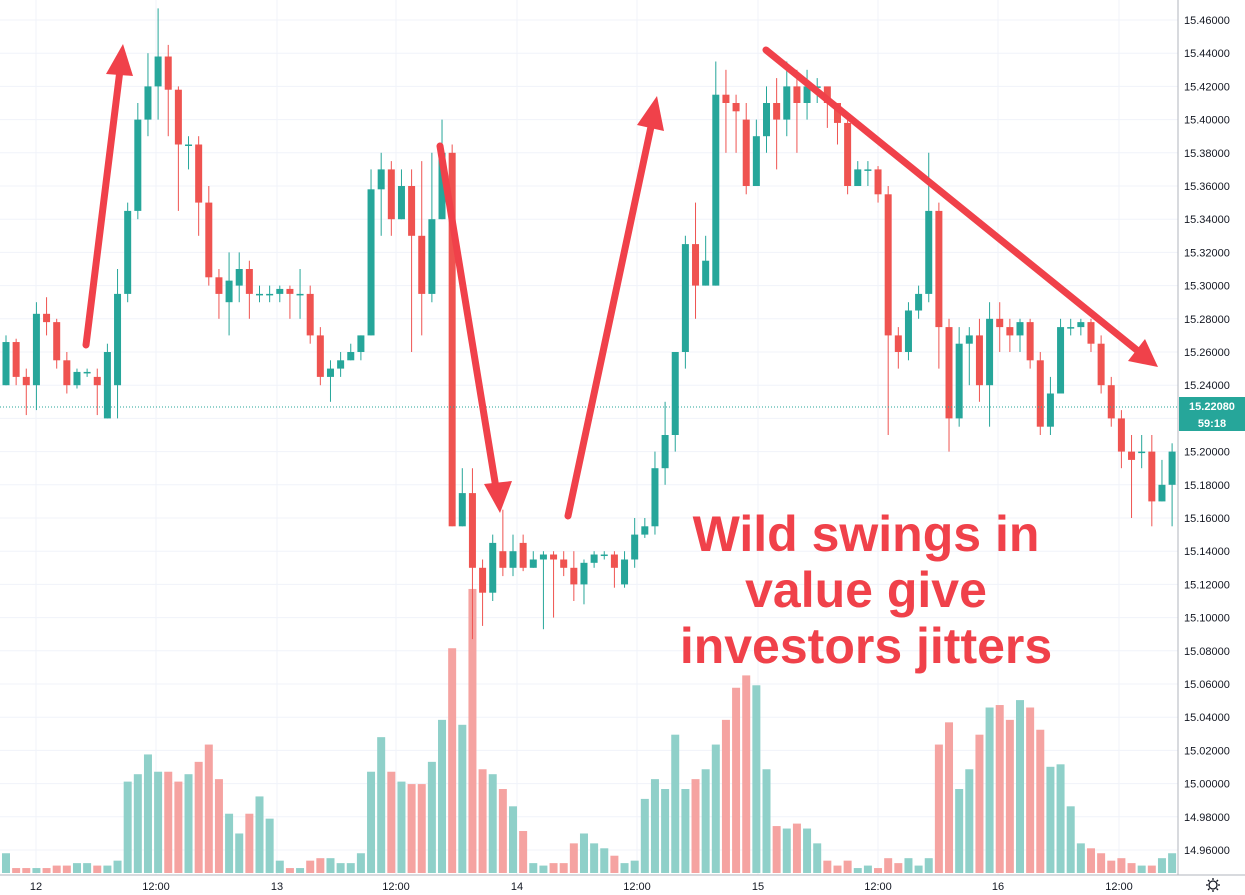 The width and height of the screenshot is (1245, 895). What do you see at coordinates (1207, 685) in the screenshot?
I see `y-tick-label: 15.06000` at bounding box center [1207, 685].